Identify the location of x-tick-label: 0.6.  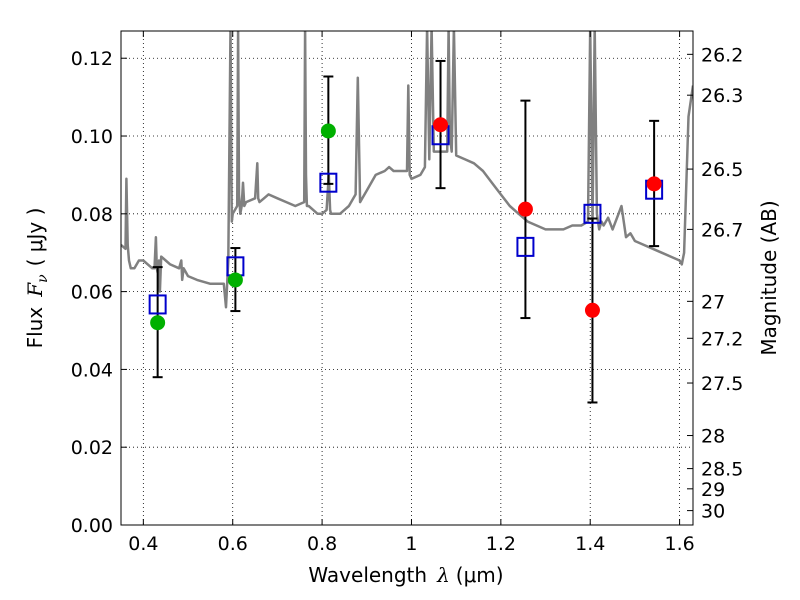
(233, 544).